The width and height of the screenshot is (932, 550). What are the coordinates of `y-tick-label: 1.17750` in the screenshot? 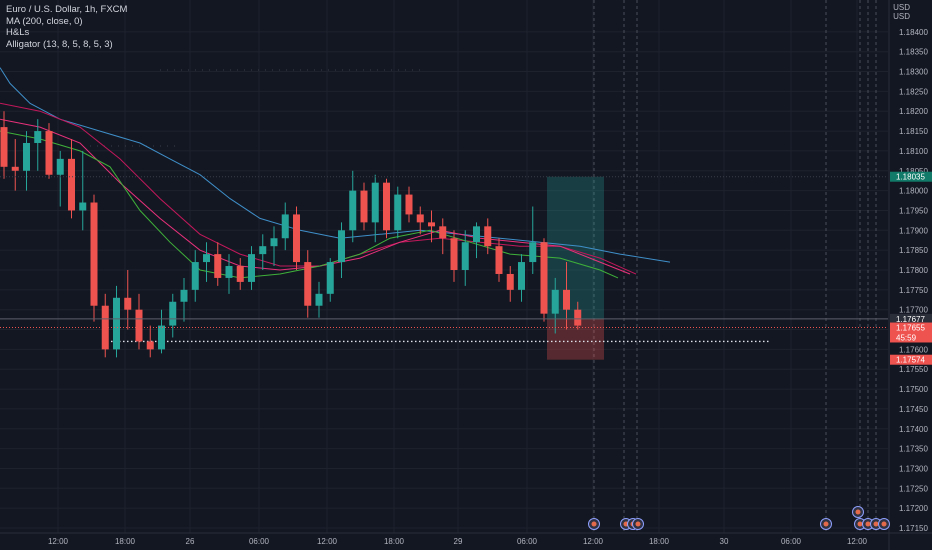 It's located at (913, 290).